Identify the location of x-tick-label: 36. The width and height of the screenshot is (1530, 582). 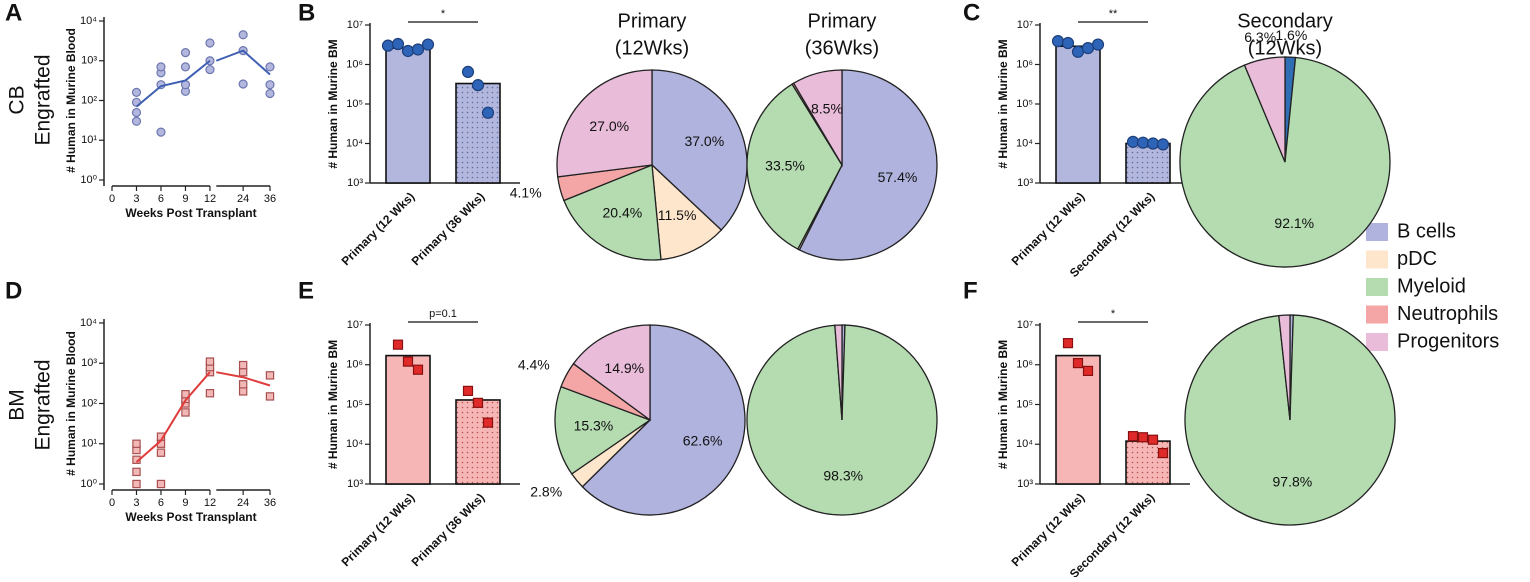
(270, 199).